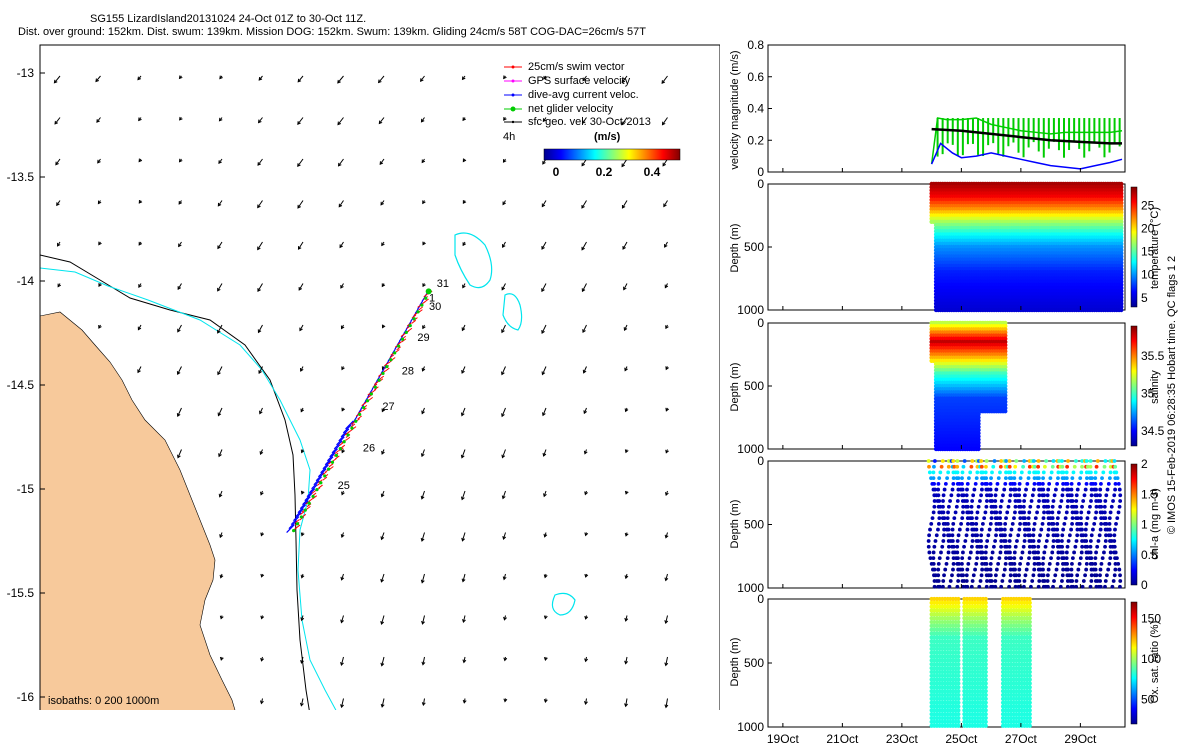 The width and height of the screenshot is (1200, 750). What do you see at coordinates (556, 172) in the screenshot?
I see `colorbar-tick: 0` at bounding box center [556, 172].